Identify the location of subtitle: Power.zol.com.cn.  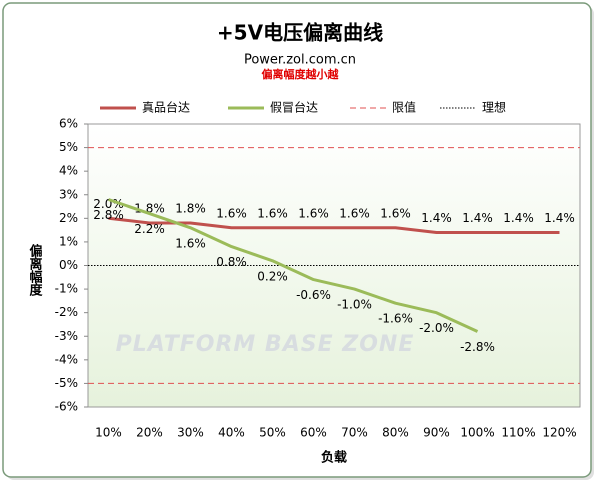
(300, 60).